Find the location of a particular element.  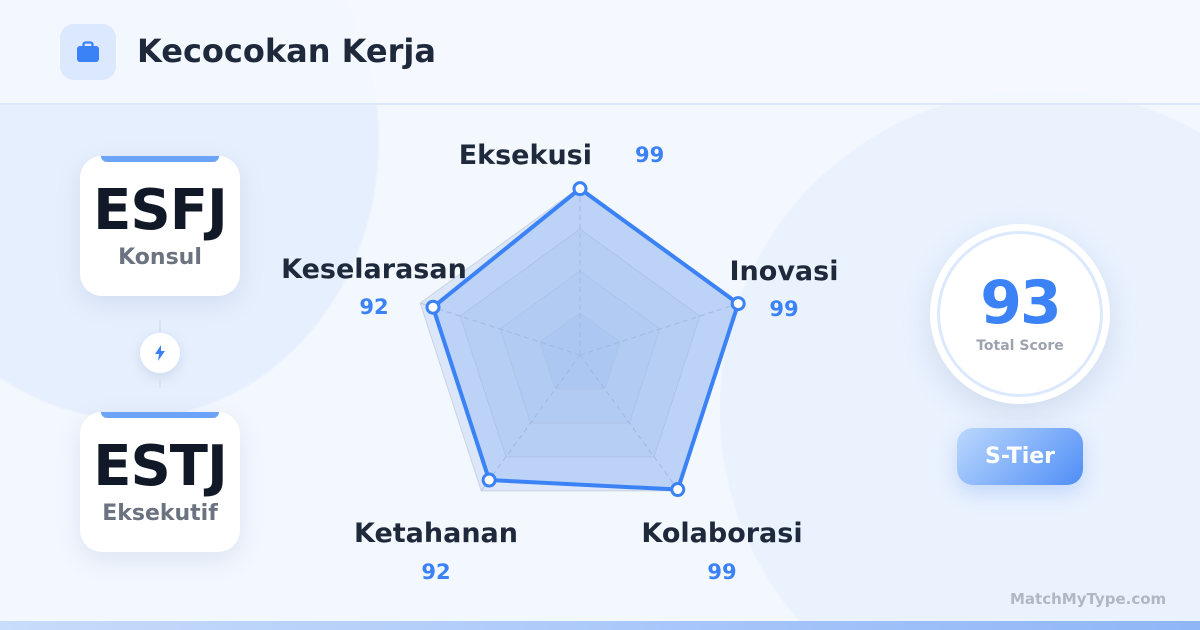

total-score-value: 93 is located at coordinates (1021, 303).